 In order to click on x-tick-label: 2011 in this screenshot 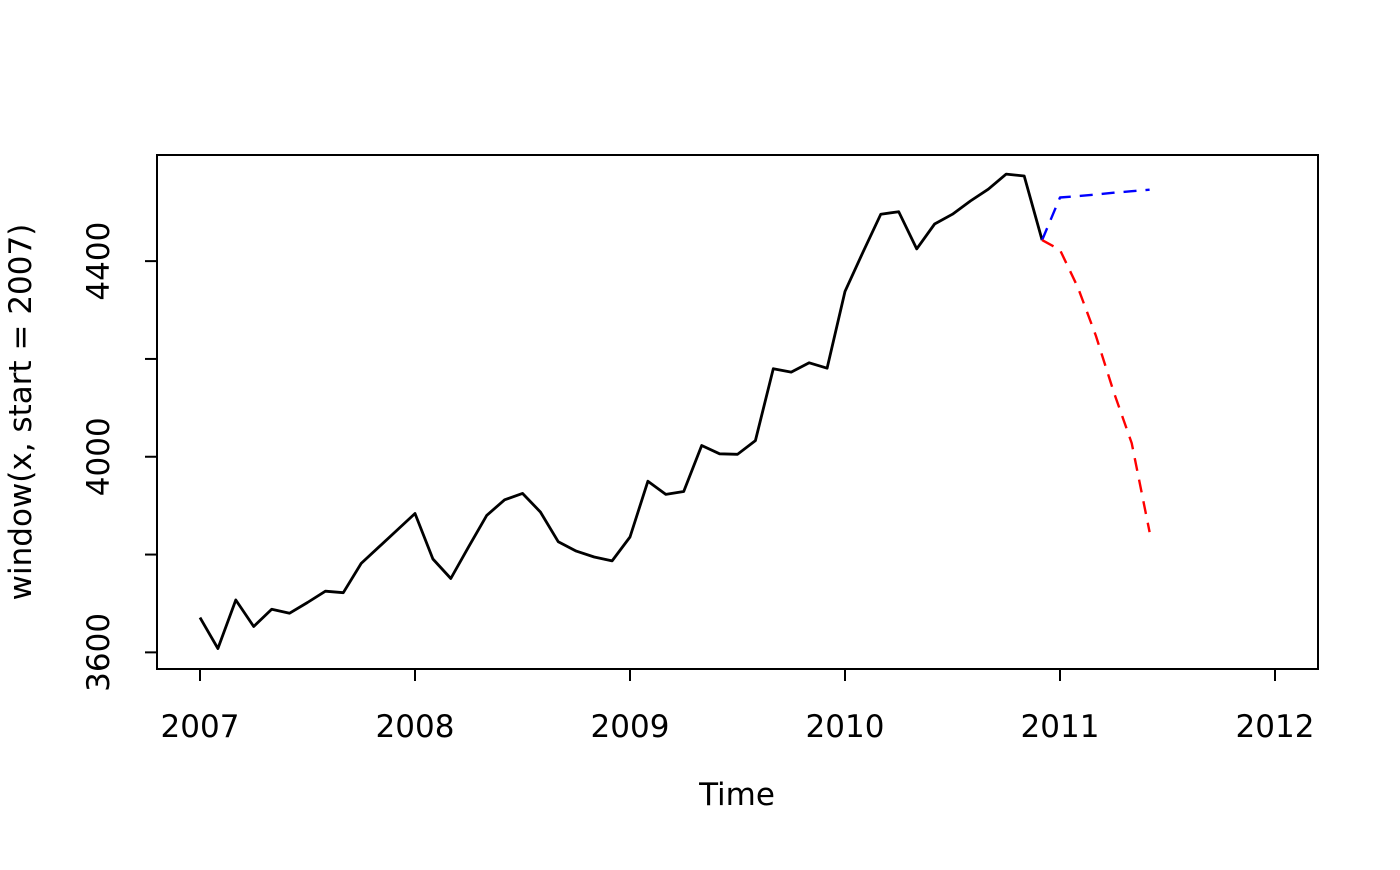, I will do `click(1060, 727)`.